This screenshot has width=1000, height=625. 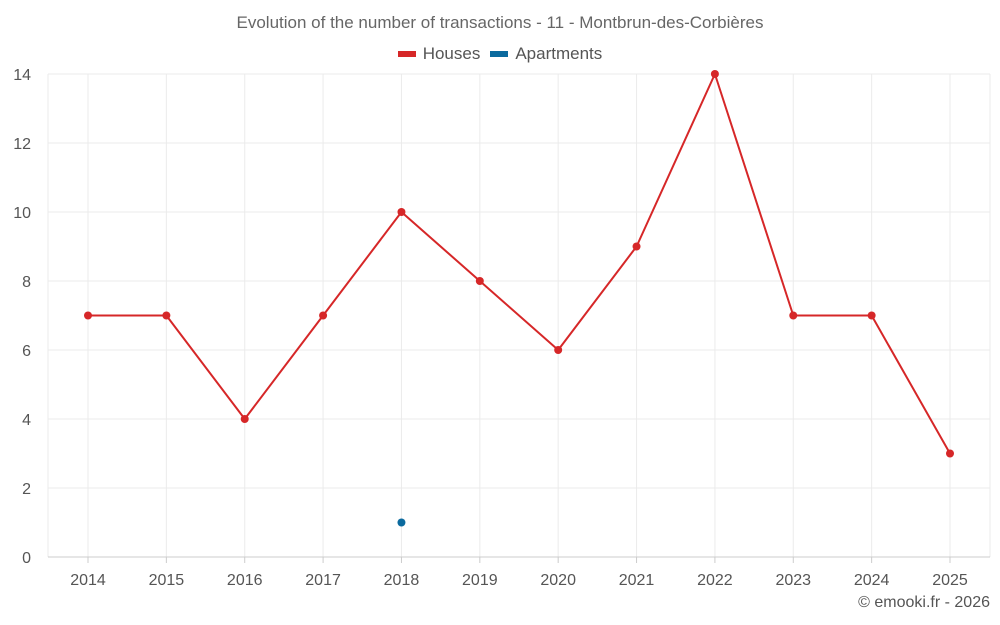 I want to click on legend: Houses Apartments, so click(x=500, y=54).